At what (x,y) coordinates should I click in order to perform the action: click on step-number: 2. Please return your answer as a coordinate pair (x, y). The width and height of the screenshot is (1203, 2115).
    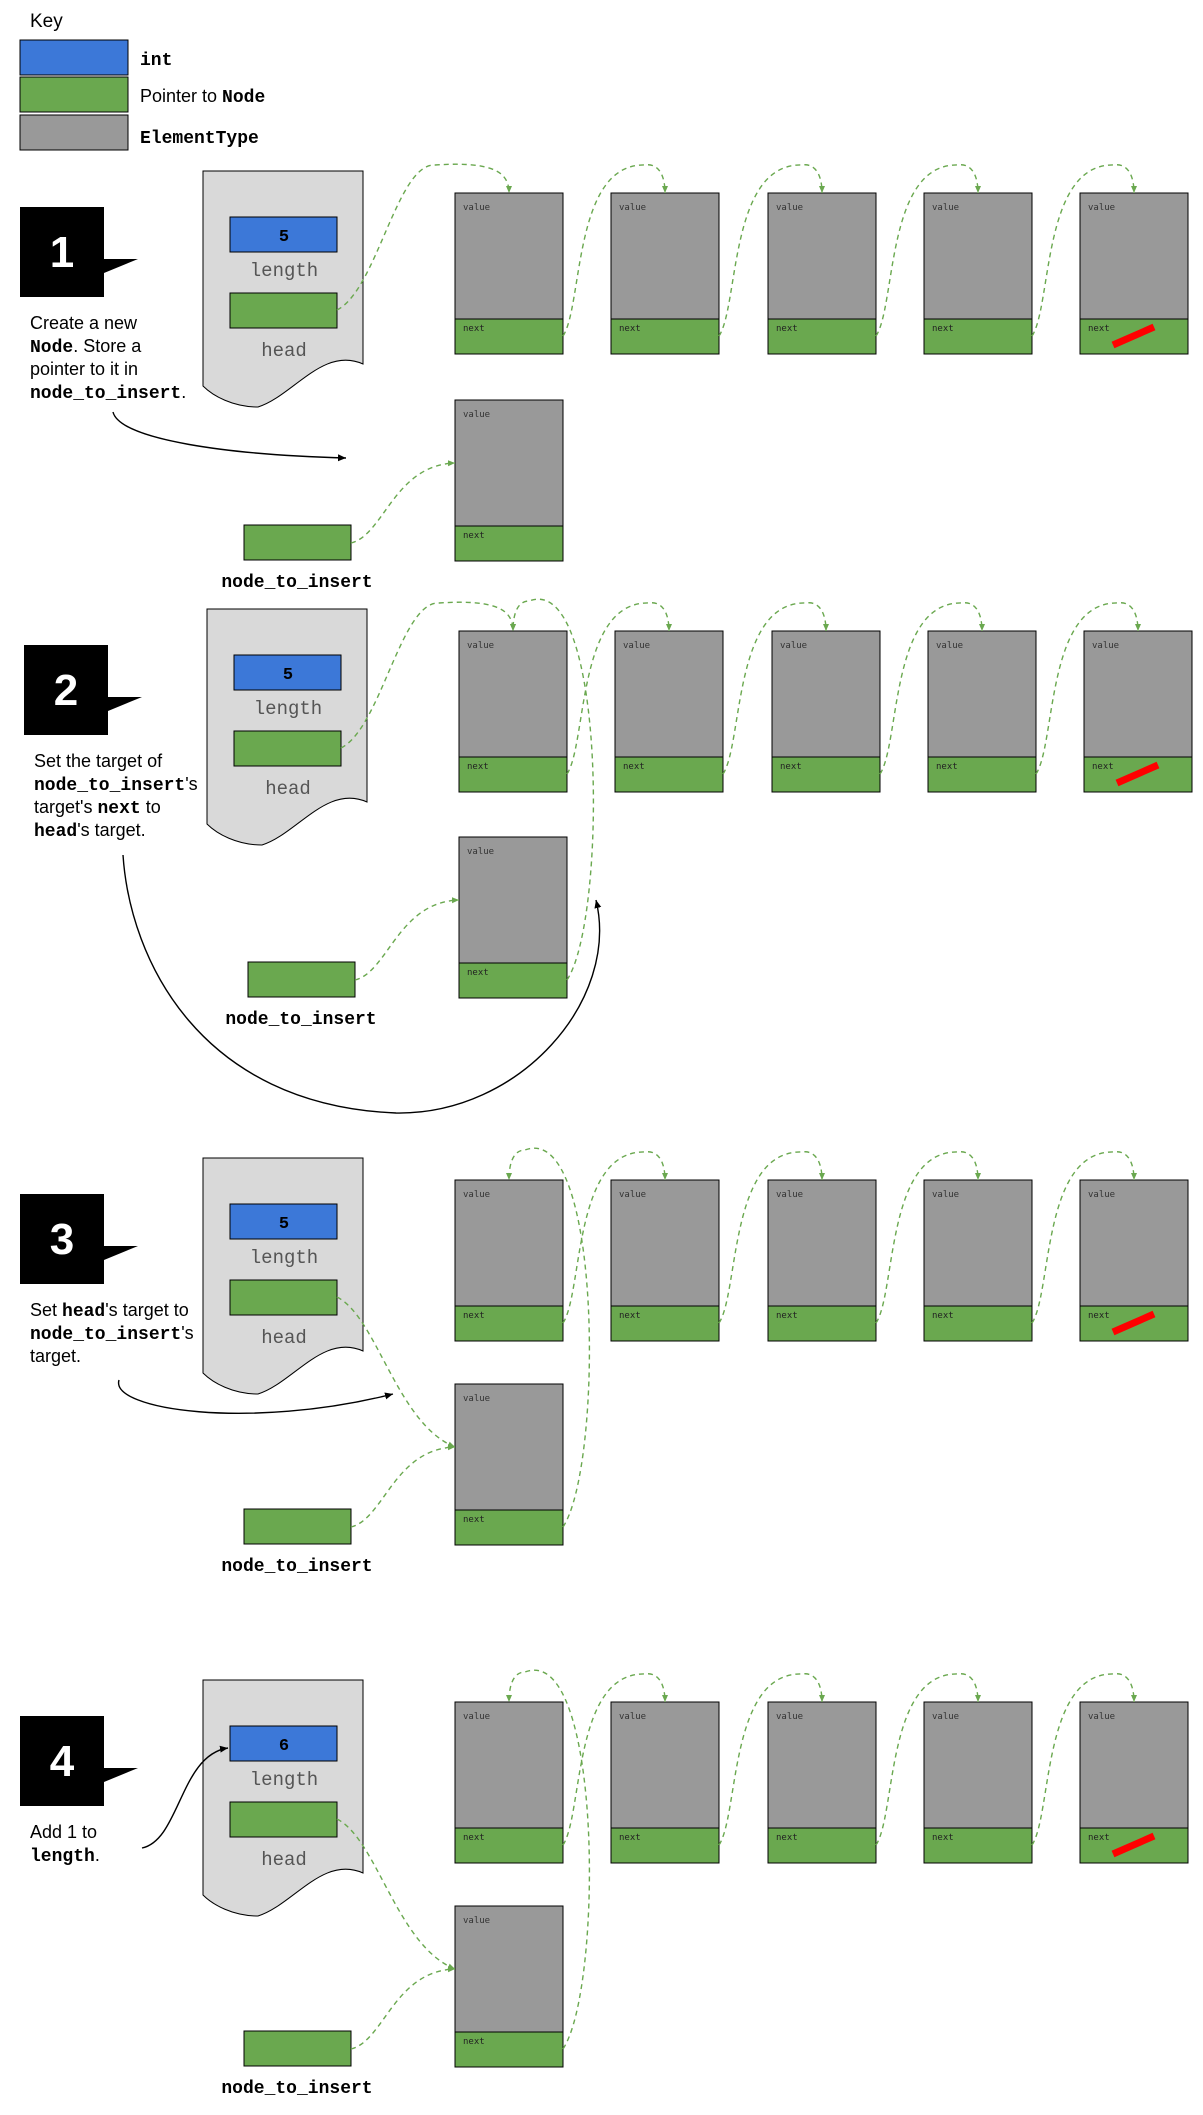
    Looking at the image, I should click on (66, 690).